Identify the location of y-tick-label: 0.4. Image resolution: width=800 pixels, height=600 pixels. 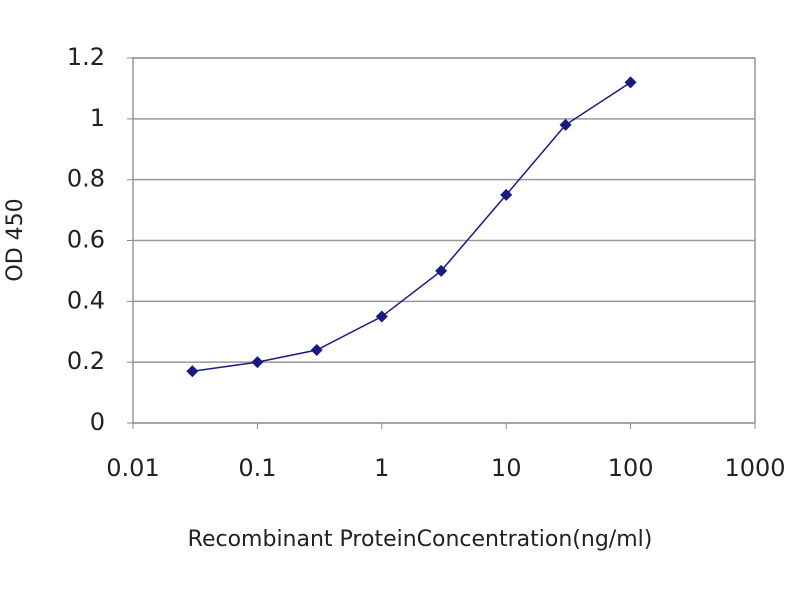
(86, 300).